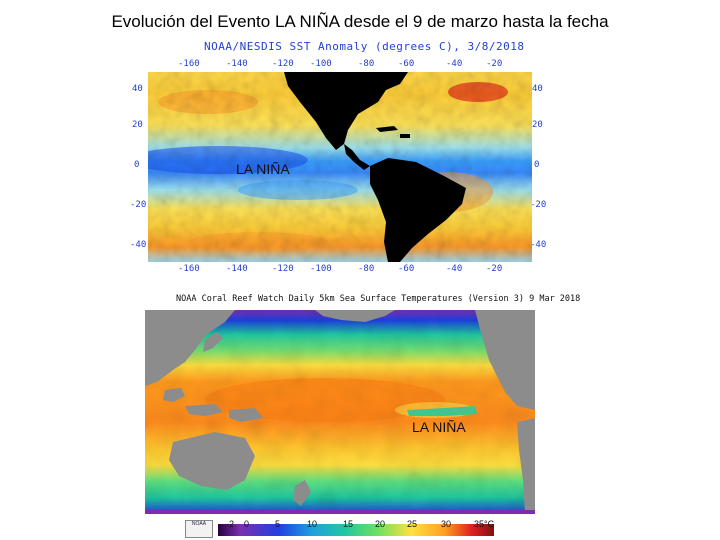 The width and height of the screenshot is (720, 540). I want to click on colorbar-tick: 20, so click(380, 524).